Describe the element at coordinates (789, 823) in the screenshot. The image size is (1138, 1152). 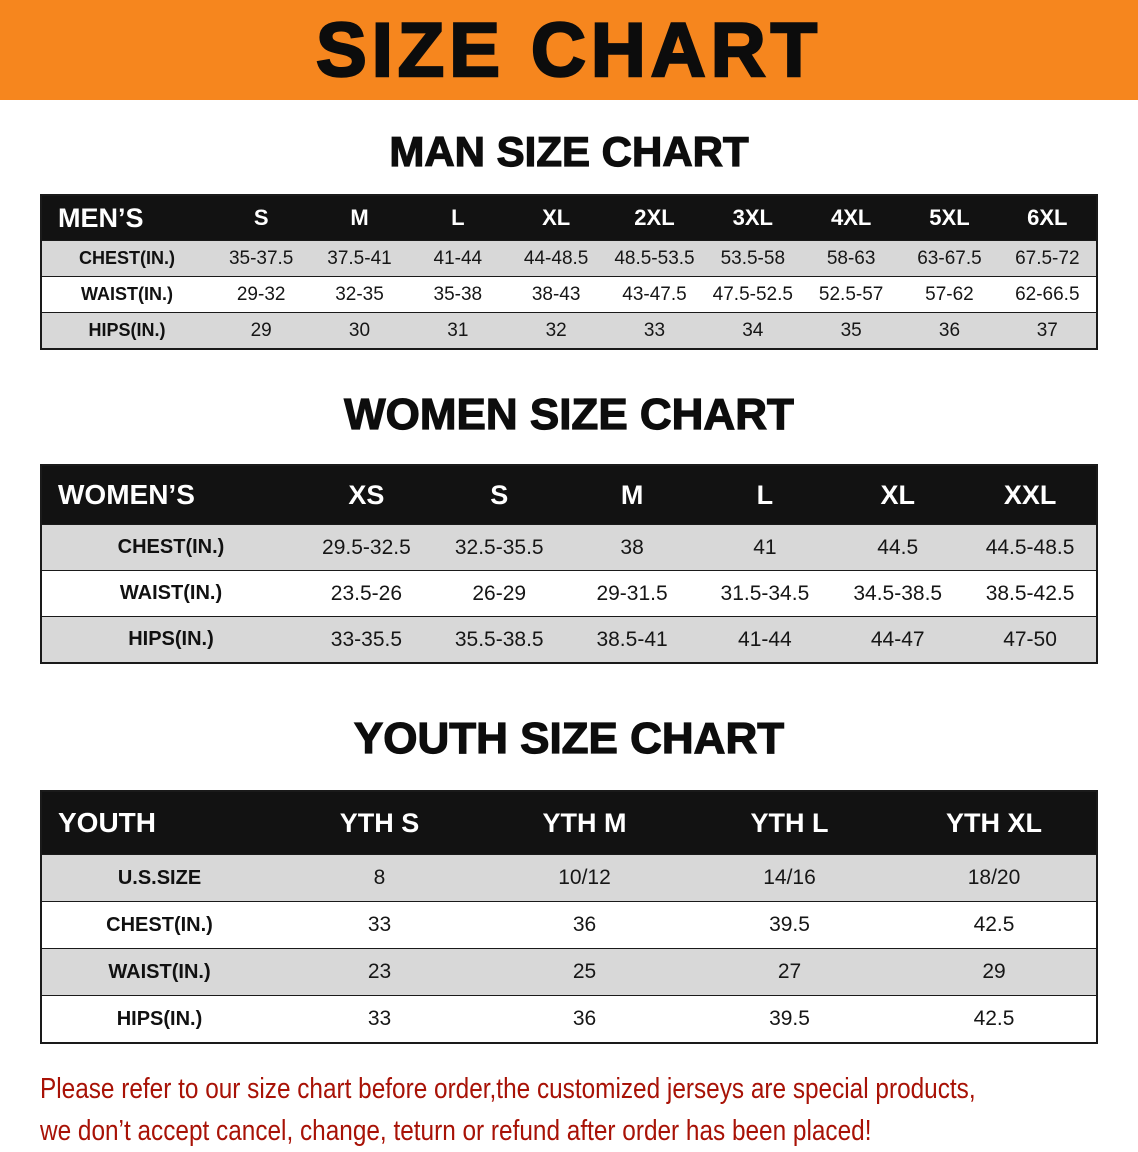
I see `size-column-header: YTH L` at that location.